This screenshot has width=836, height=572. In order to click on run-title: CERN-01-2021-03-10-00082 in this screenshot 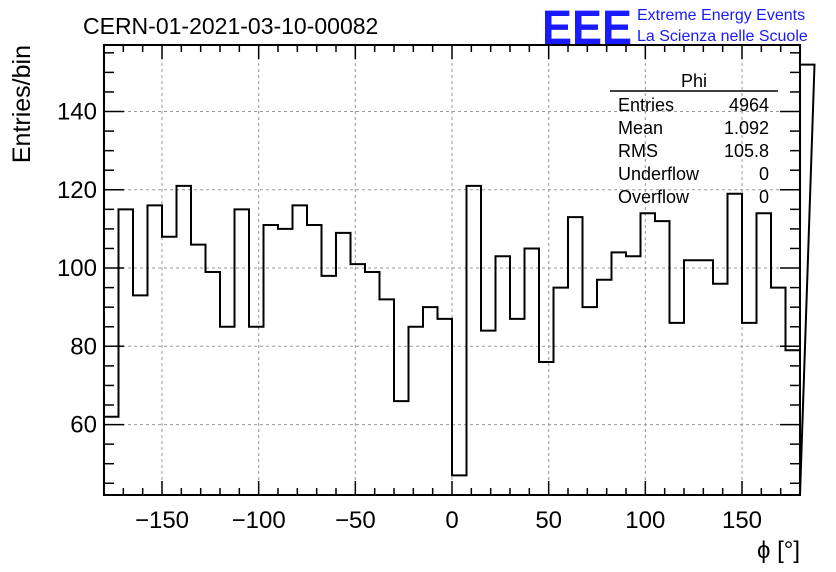, I will do `click(230, 26)`.